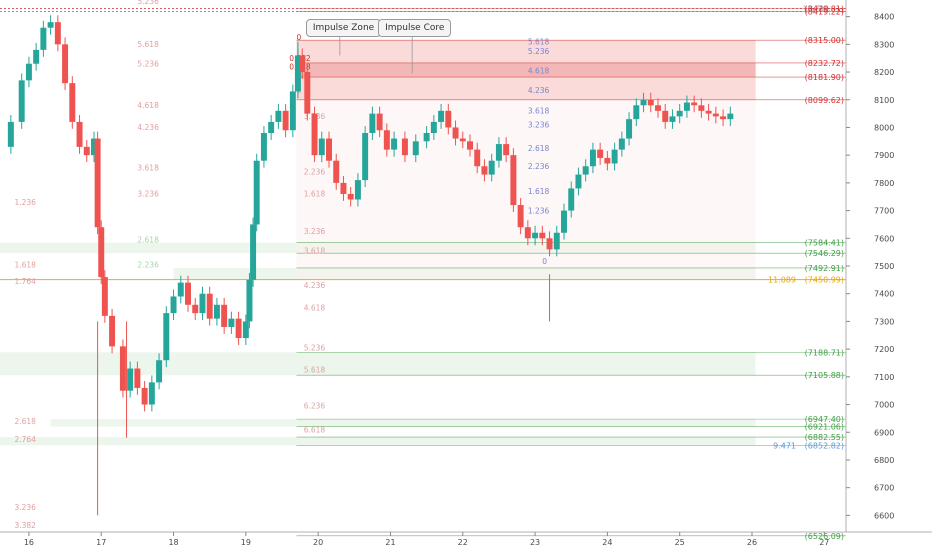  Describe the element at coordinates (884, 432) in the screenshot. I see `price-tick-label: 6900` at that location.